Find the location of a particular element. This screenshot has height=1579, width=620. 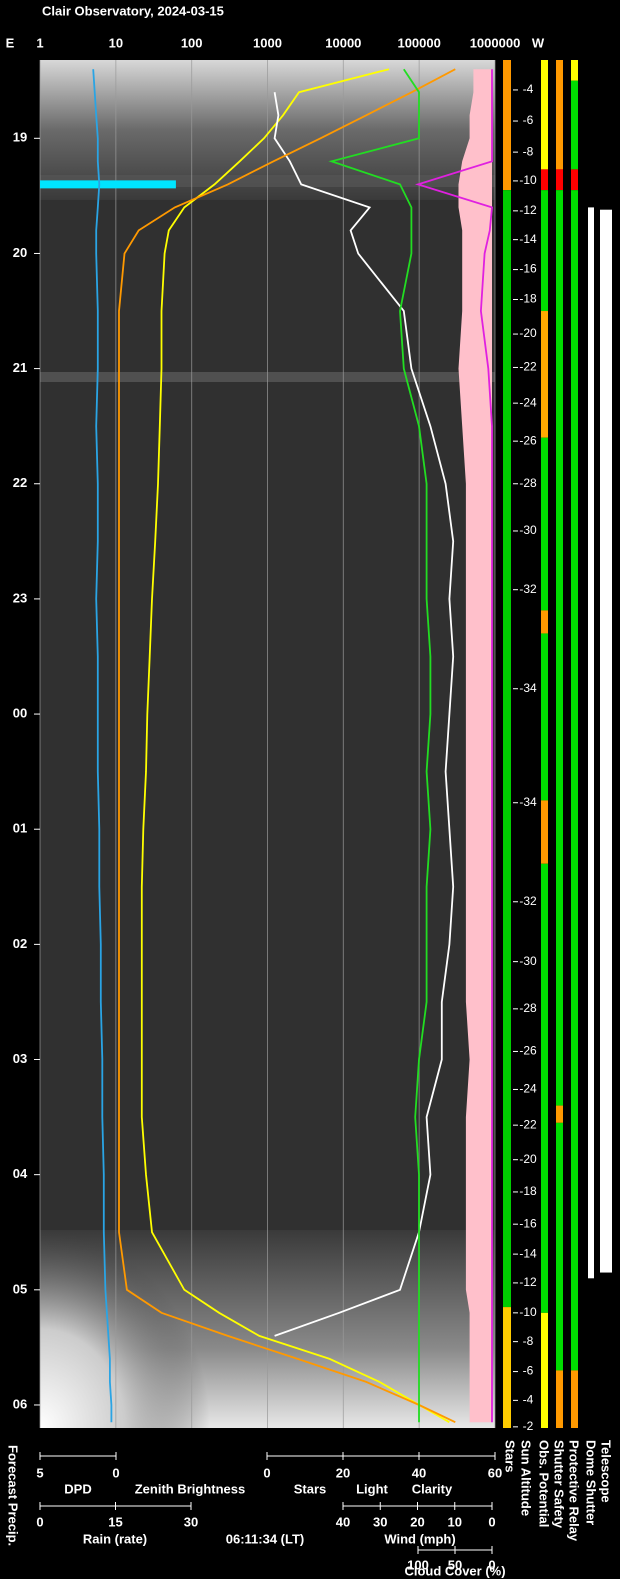

y-tick-label: 01 is located at coordinates (20, 828).